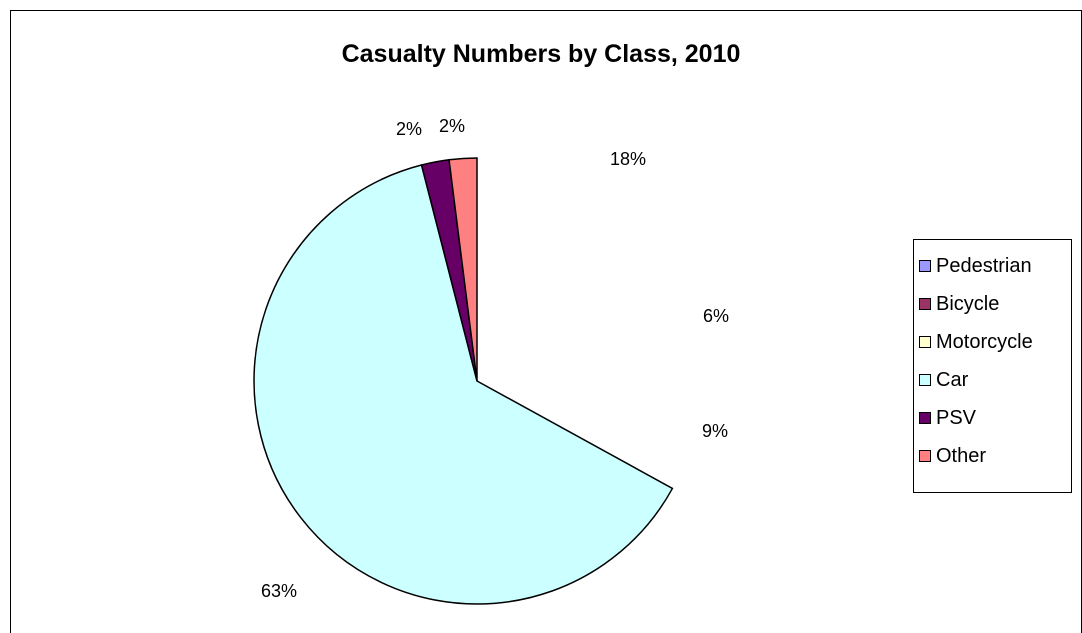 This screenshot has width=1082, height=633. Describe the element at coordinates (925, 304) in the screenshot. I see `legend-swatch-bicycle` at that location.